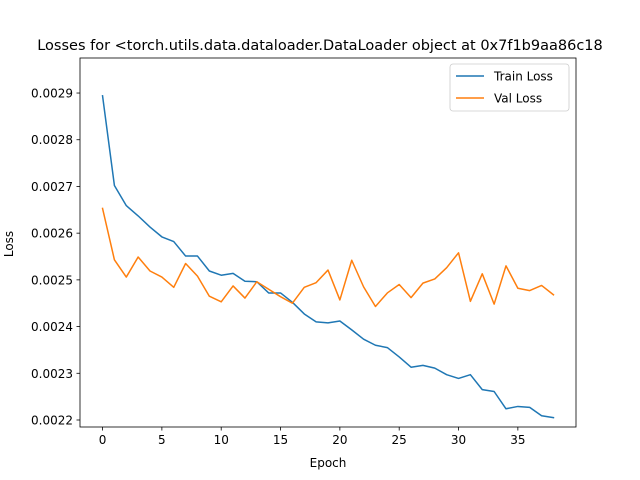 The height and width of the screenshot is (480, 640). I want to click on x-tick-label: 35, so click(517, 440).